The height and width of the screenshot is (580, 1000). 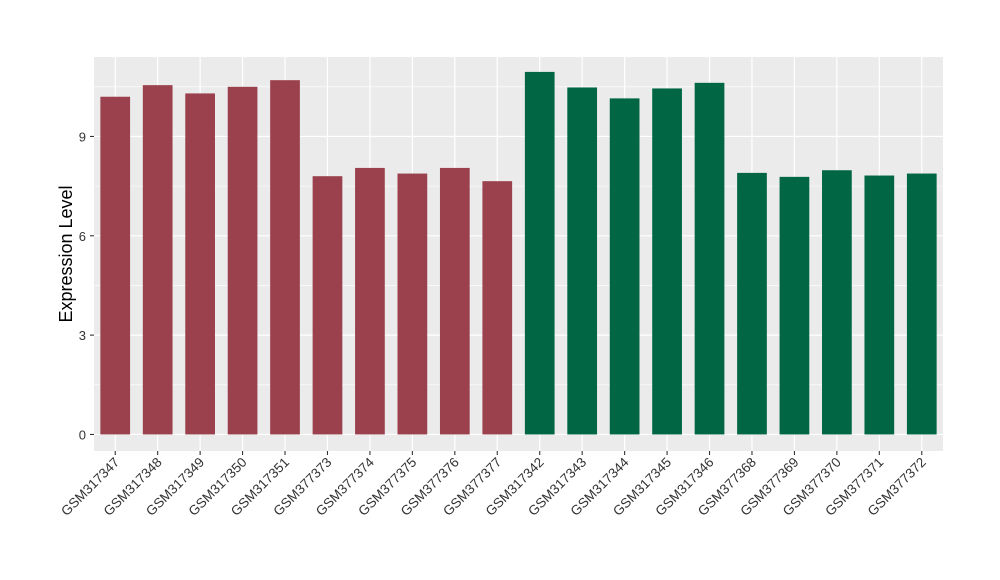 I want to click on bar-gsm317350, so click(x=242, y=260).